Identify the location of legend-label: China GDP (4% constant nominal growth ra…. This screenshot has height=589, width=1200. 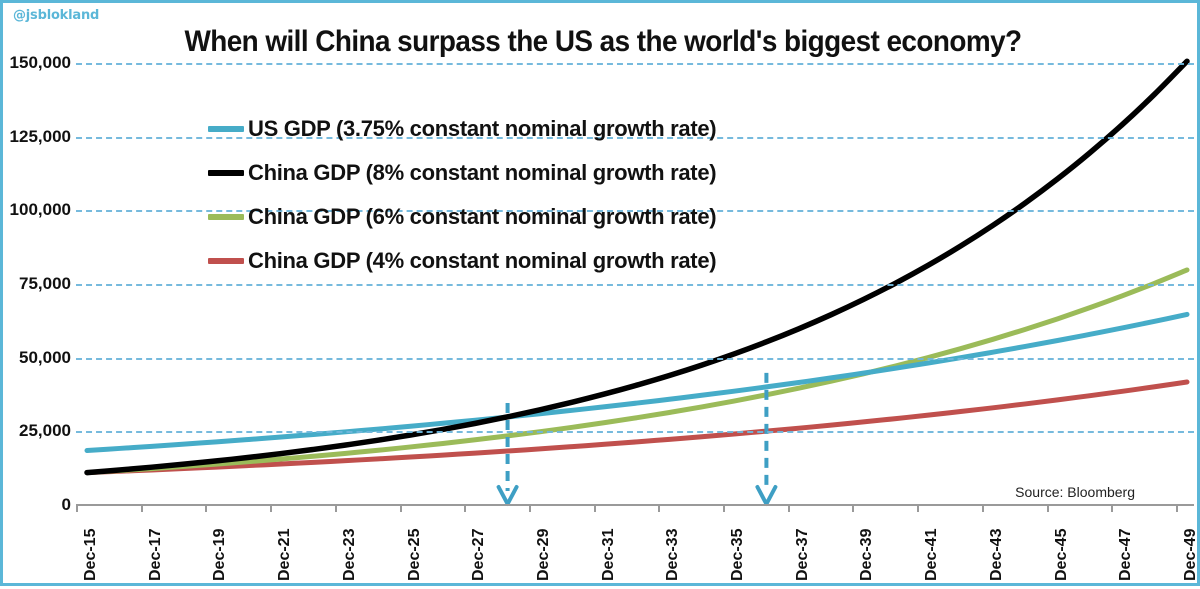
(482, 260).